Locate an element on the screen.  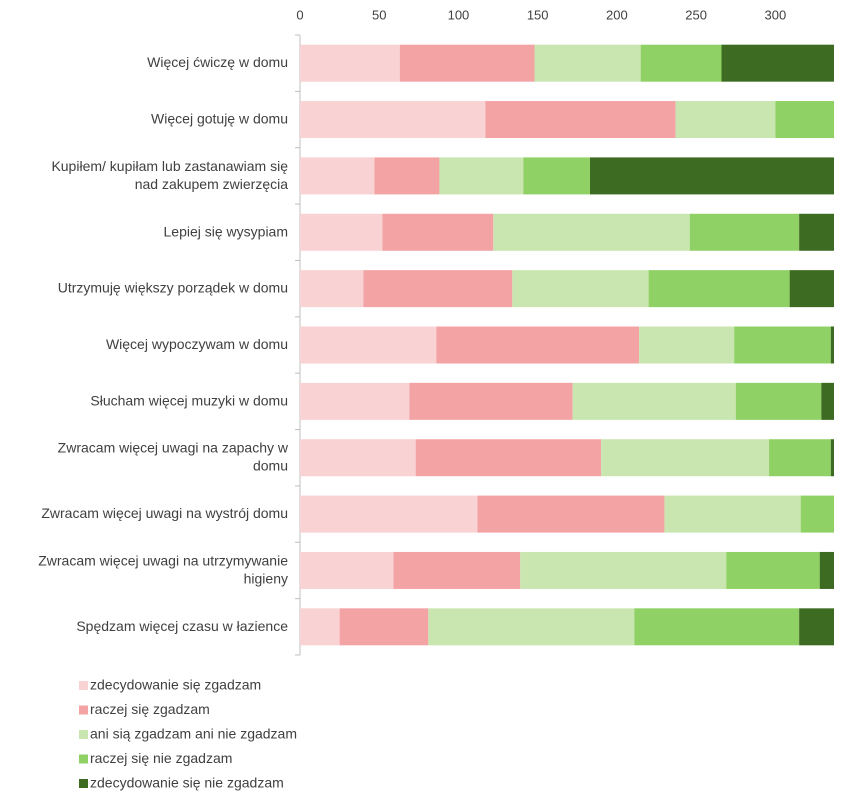
y-tick-label: Więcej wypoczywam w domu is located at coordinates (197, 344).